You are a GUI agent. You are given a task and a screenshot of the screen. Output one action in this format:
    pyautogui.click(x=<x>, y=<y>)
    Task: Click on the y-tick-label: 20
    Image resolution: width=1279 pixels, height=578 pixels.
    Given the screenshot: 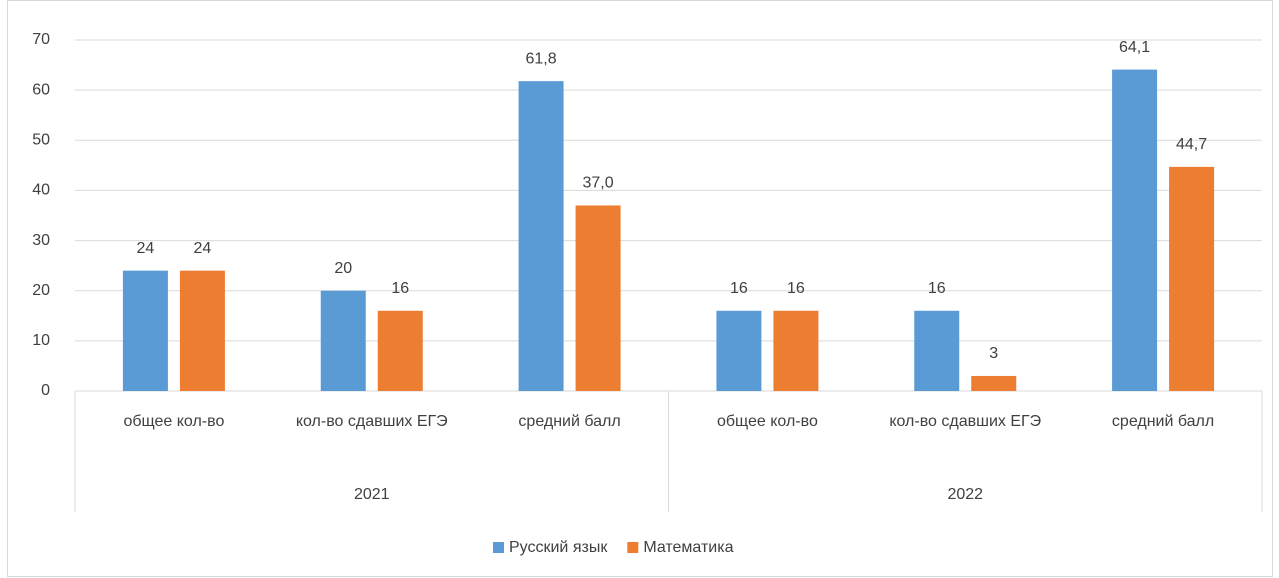 What is the action you would take?
    pyautogui.click(x=41, y=290)
    